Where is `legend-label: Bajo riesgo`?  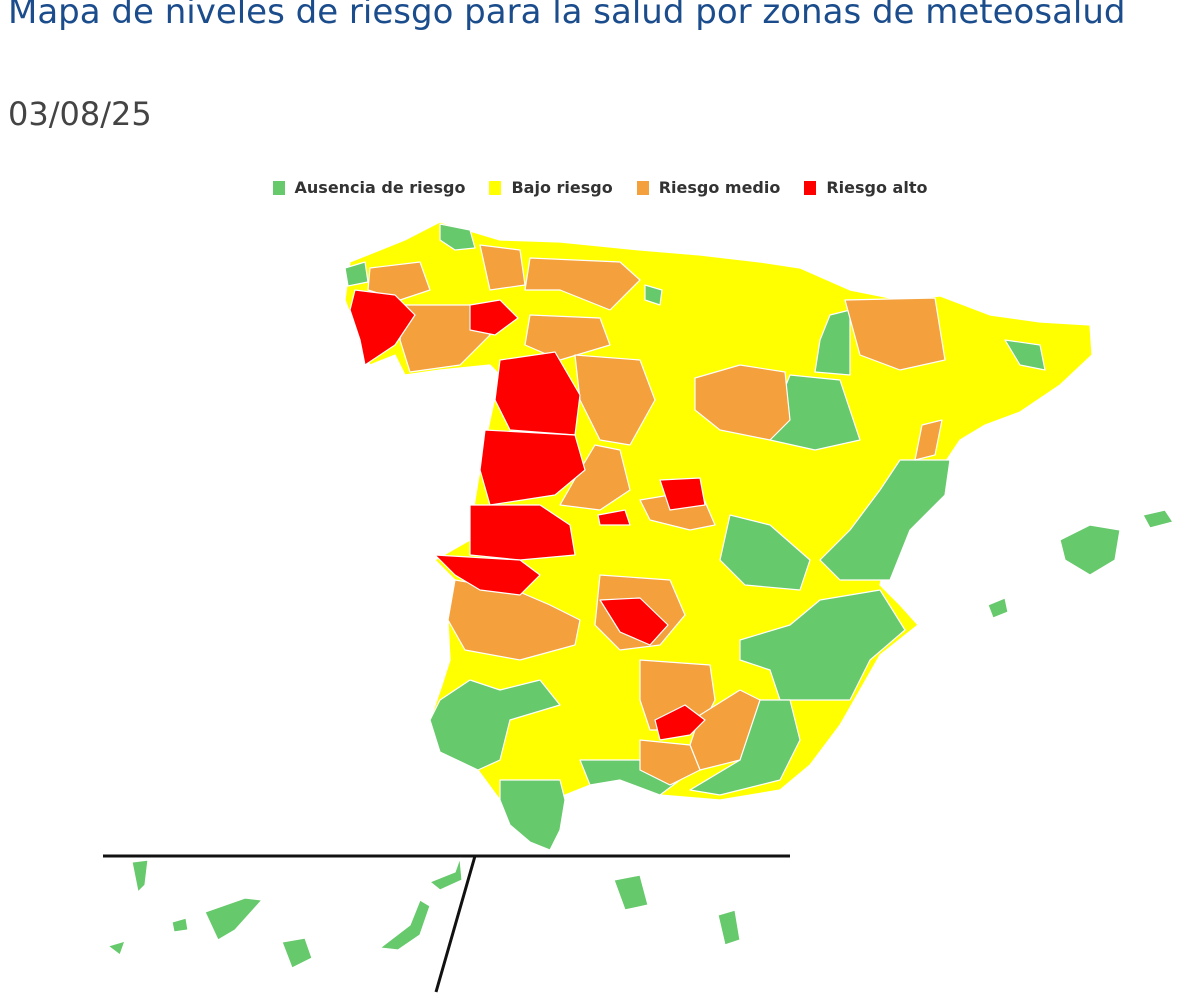
legend-label: Bajo riesgo is located at coordinates (562, 187).